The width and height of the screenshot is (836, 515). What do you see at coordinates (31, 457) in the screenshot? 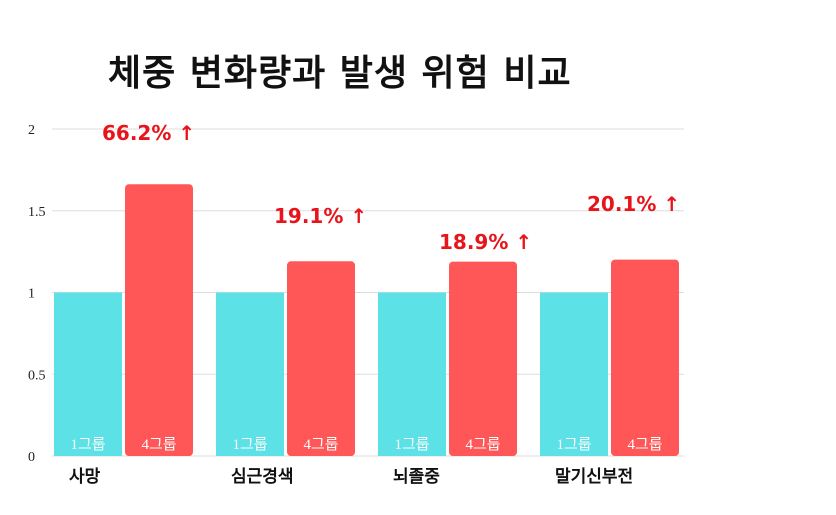
I see `y-tick-label: 0` at bounding box center [31, 457].